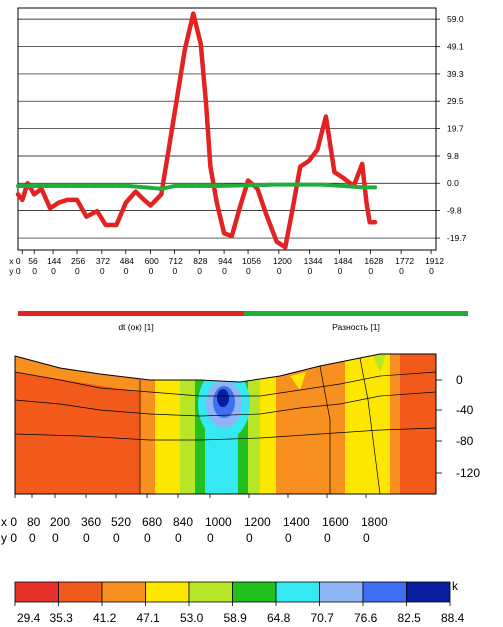 The width and height of the screenshot is (503, 627). Describe the element at coordinates (103, 261) in the screenshot. I see `x-tick-label: 372` at that location.